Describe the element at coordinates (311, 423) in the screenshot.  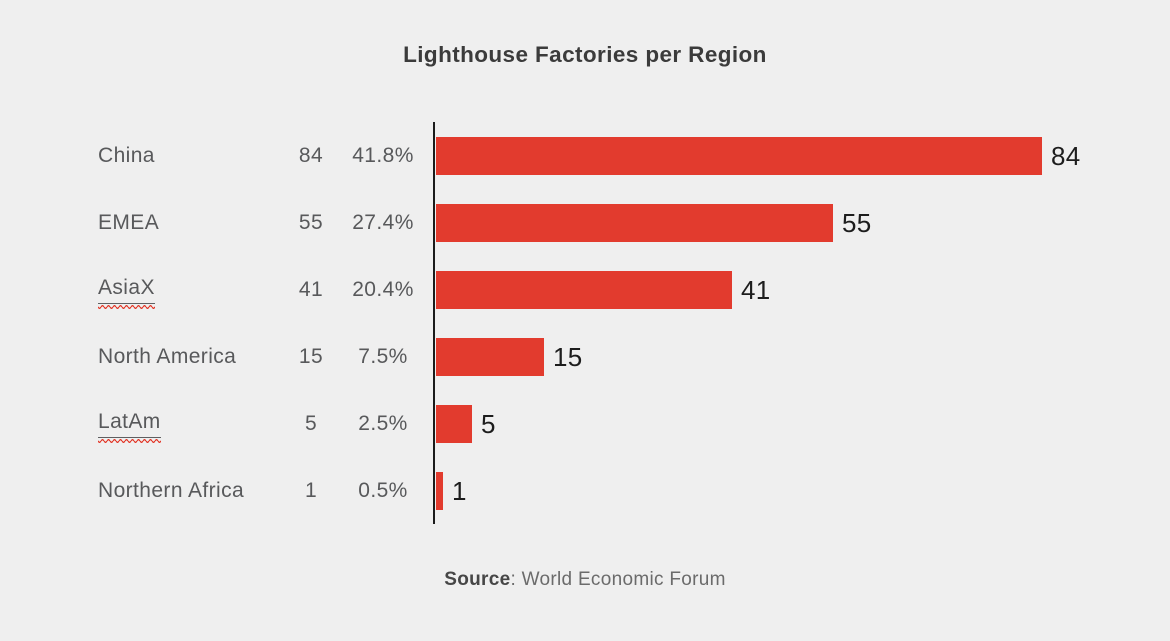
I see `count-value: 5` at that location.